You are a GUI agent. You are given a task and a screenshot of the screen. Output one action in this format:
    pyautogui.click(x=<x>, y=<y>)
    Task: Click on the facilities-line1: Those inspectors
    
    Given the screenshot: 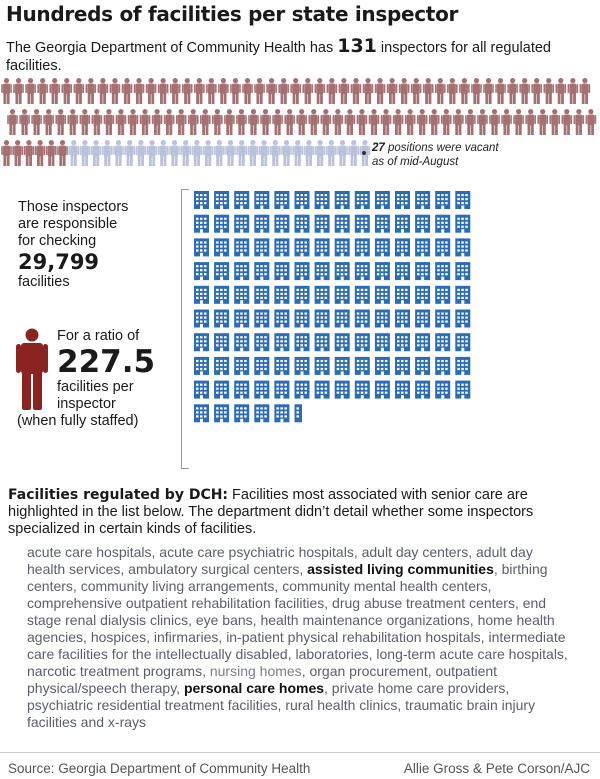 What is the action you would take?
    pyautogui.click(x=73, y=207)
    